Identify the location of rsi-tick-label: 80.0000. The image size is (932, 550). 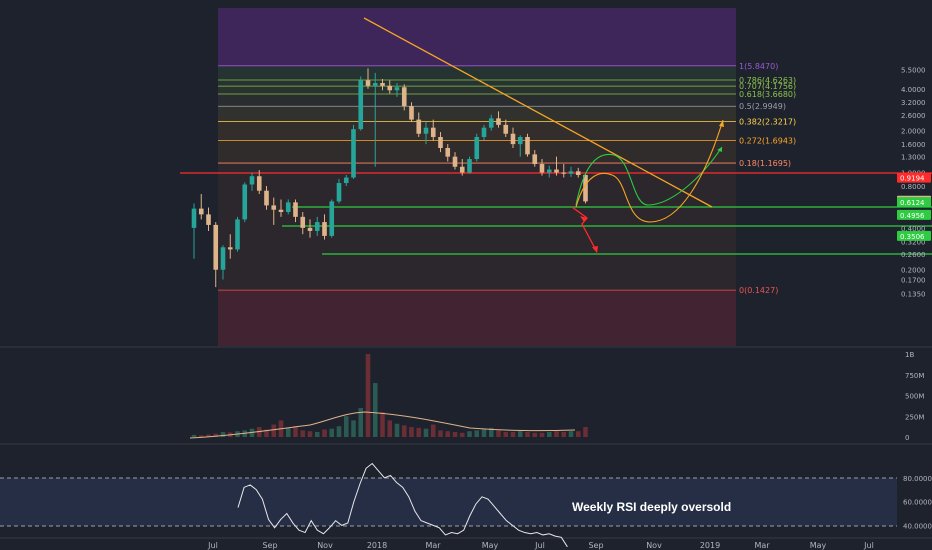
(917, 479).